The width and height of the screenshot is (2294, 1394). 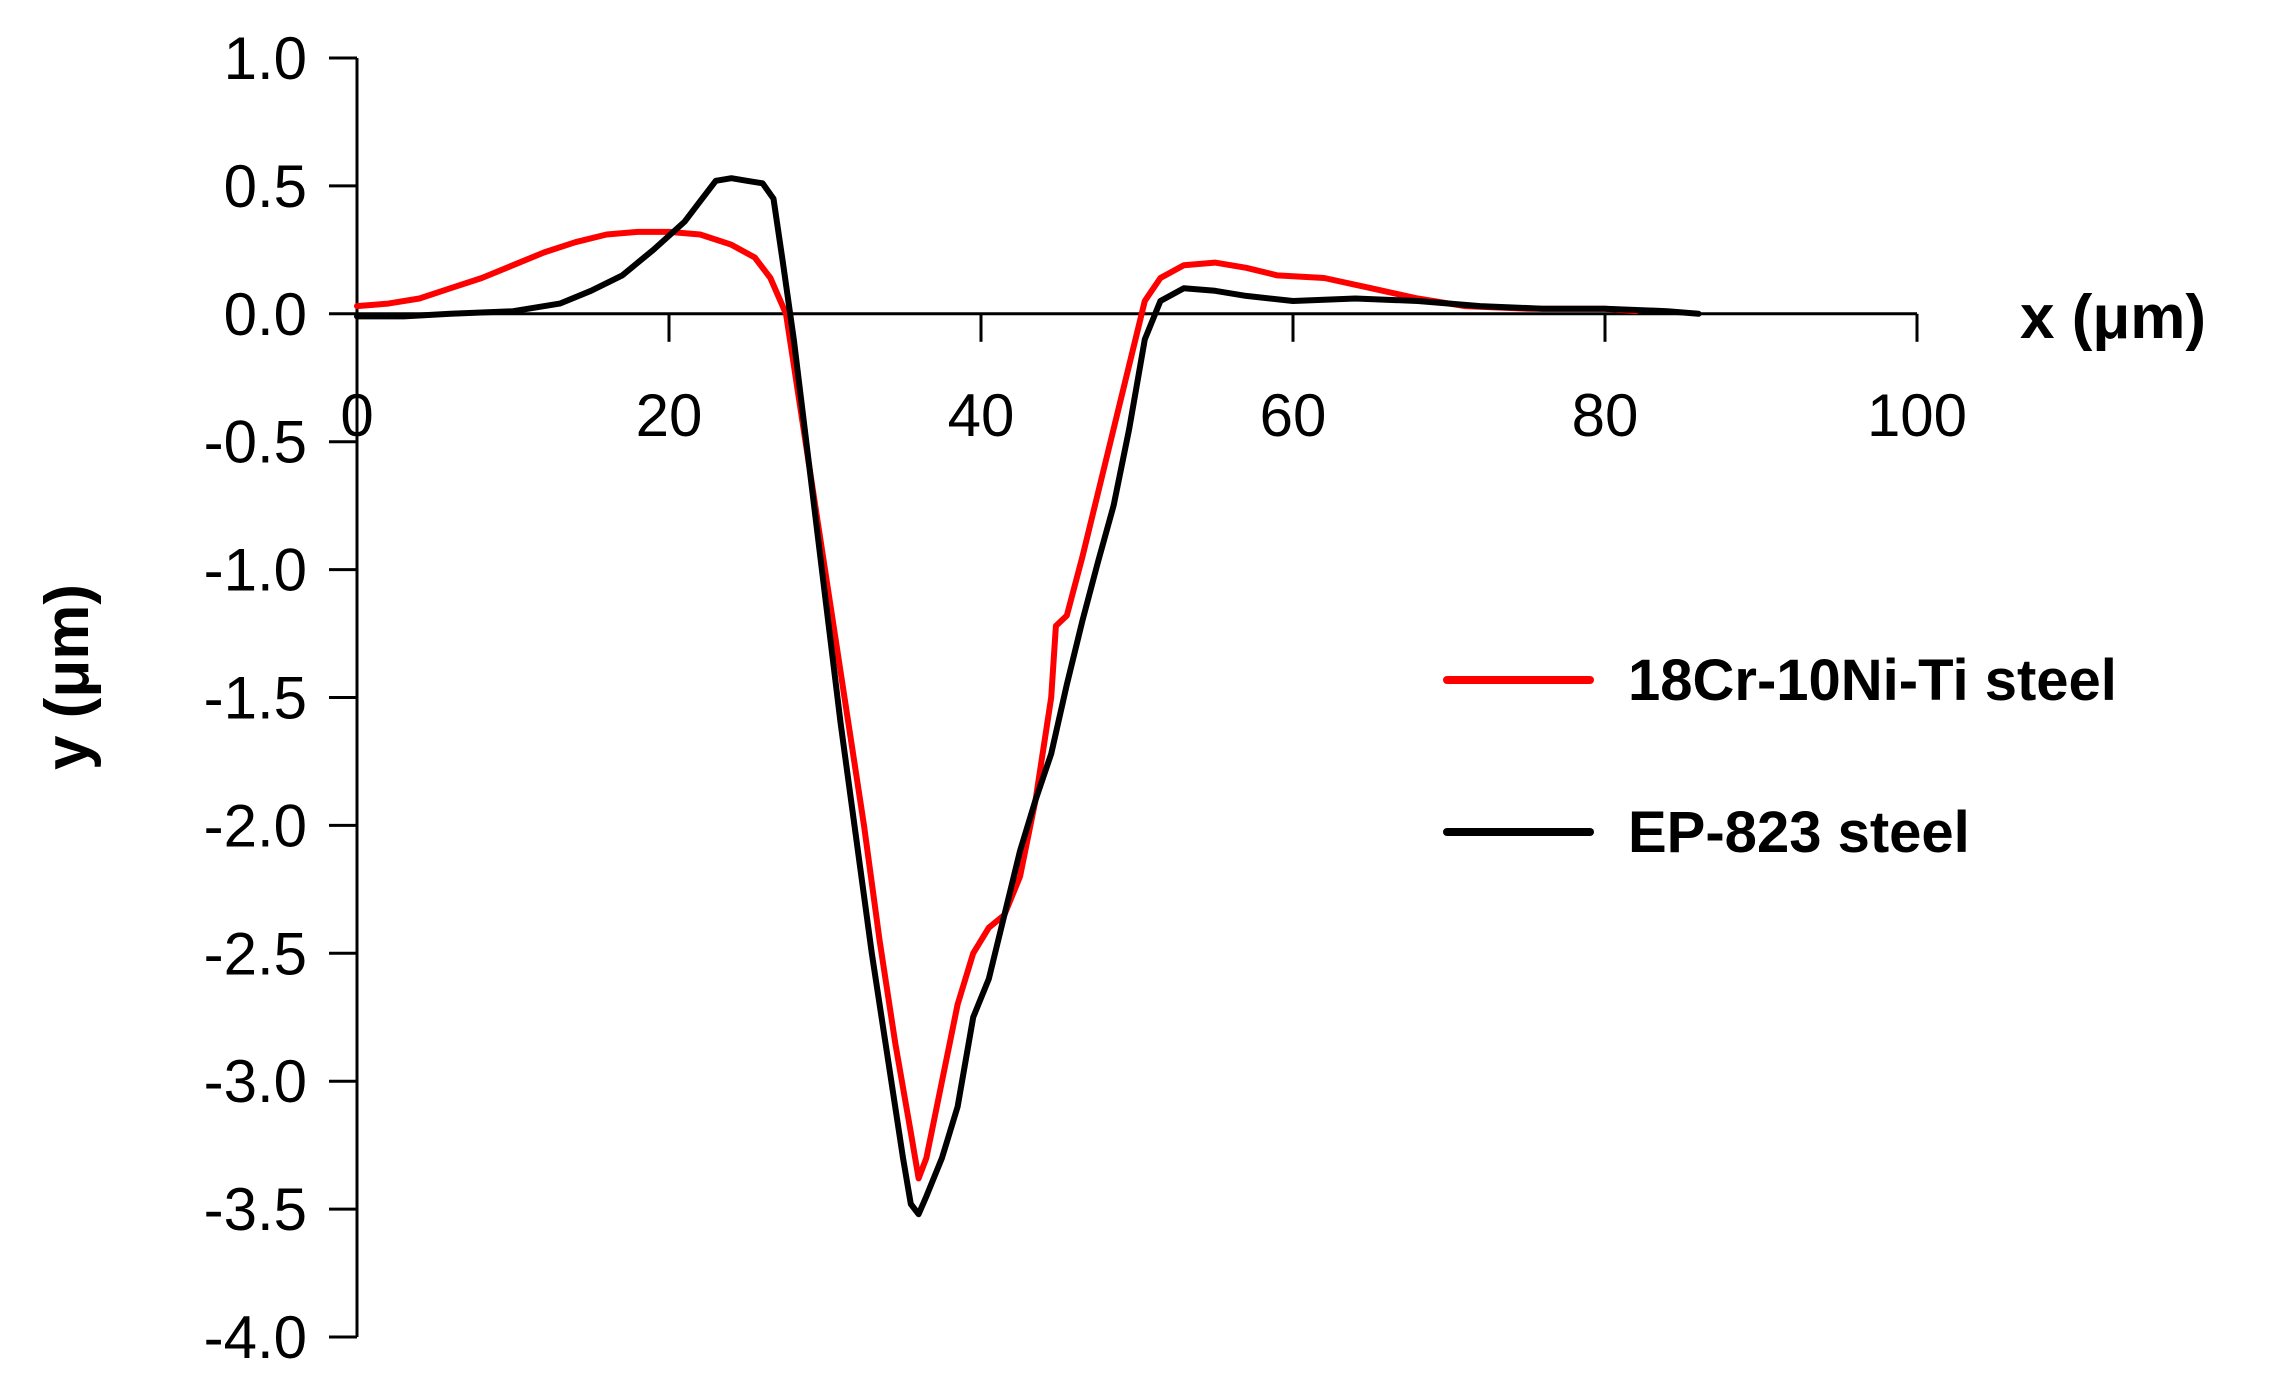 I want to click on x-tick-label: 80, so click(x=1605, y=415).